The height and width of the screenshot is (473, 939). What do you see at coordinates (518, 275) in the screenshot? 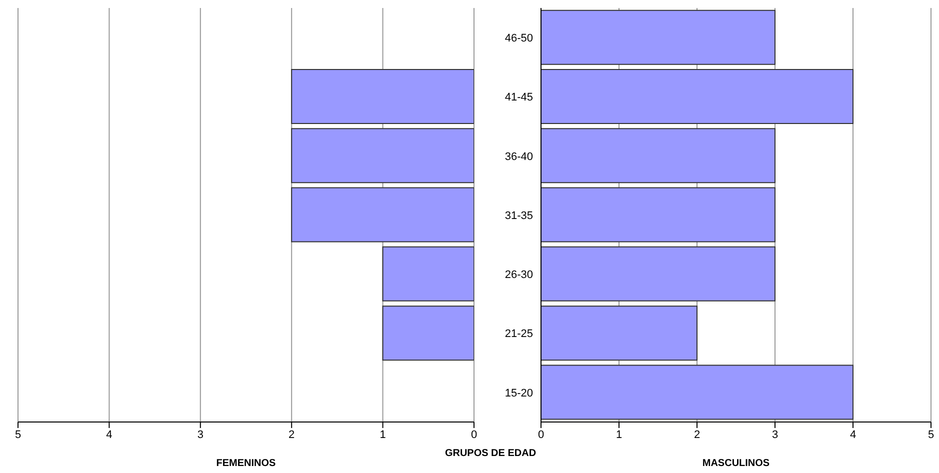
I see `y-tick-label: 26-30` at bounding box center [518, 275].